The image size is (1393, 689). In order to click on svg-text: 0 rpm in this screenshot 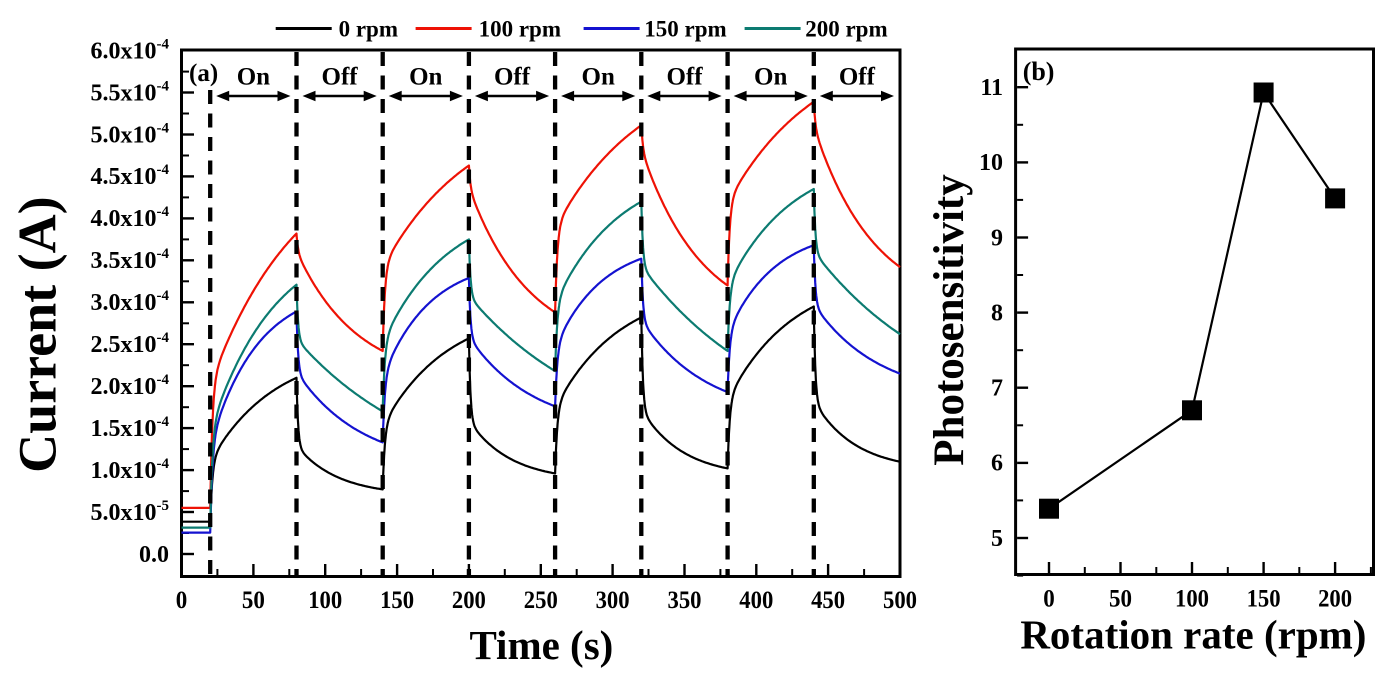, I will do `click(368, 29)`.